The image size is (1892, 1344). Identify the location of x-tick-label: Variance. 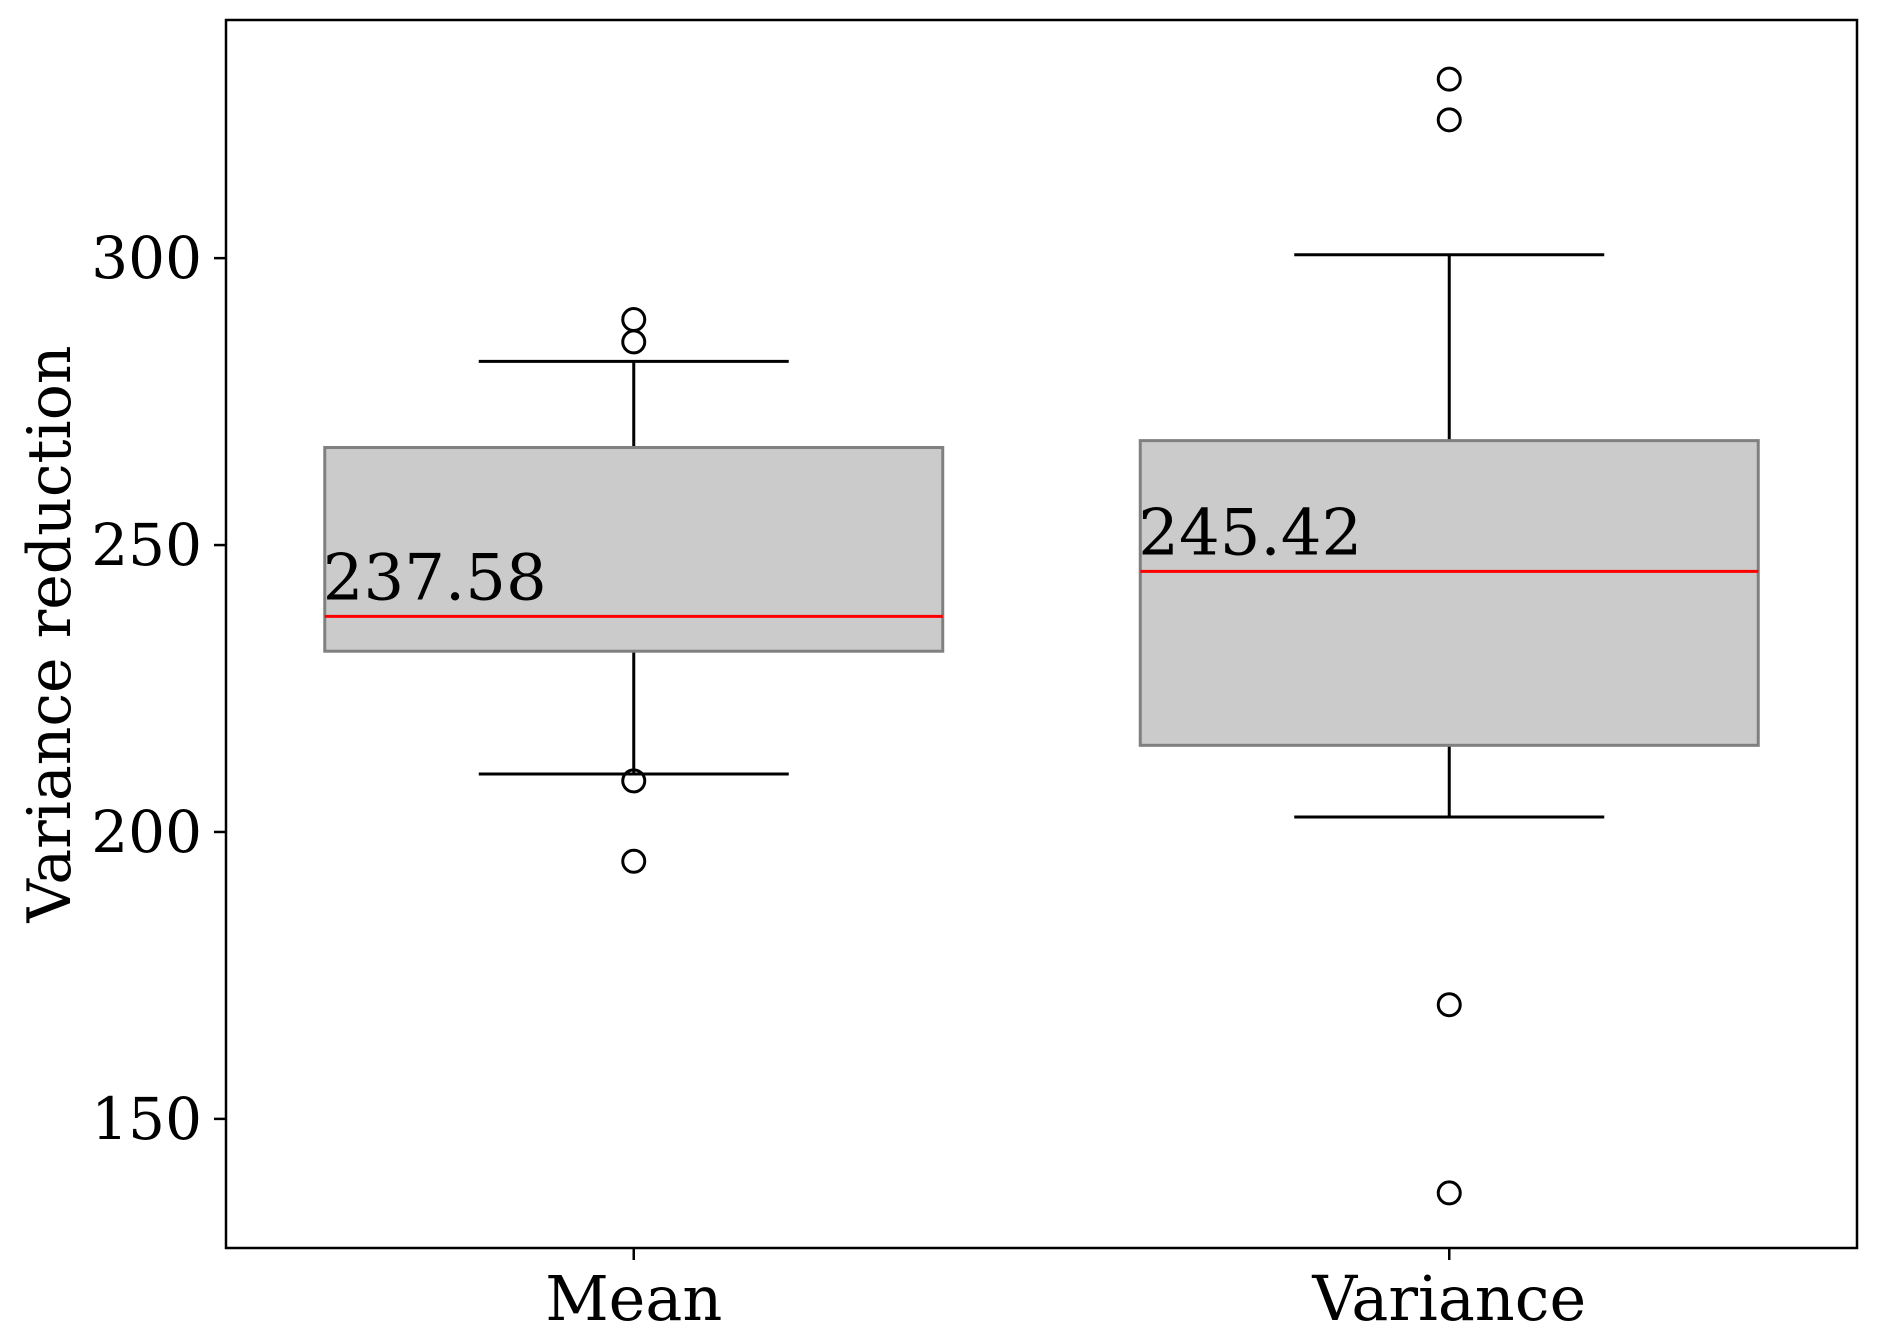
(1448, 1298).